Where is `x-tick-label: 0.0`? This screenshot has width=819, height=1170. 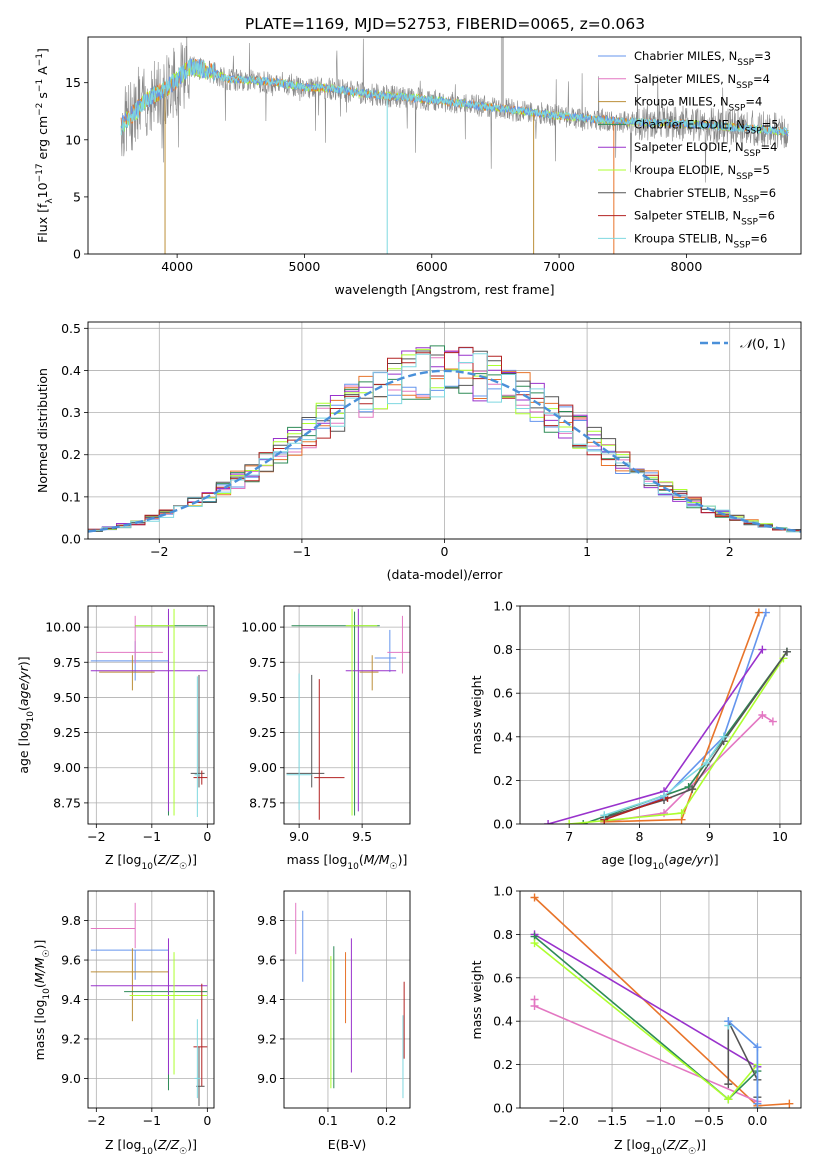
x-tick-label: 0.0 is located at coordinates (757, 1120).